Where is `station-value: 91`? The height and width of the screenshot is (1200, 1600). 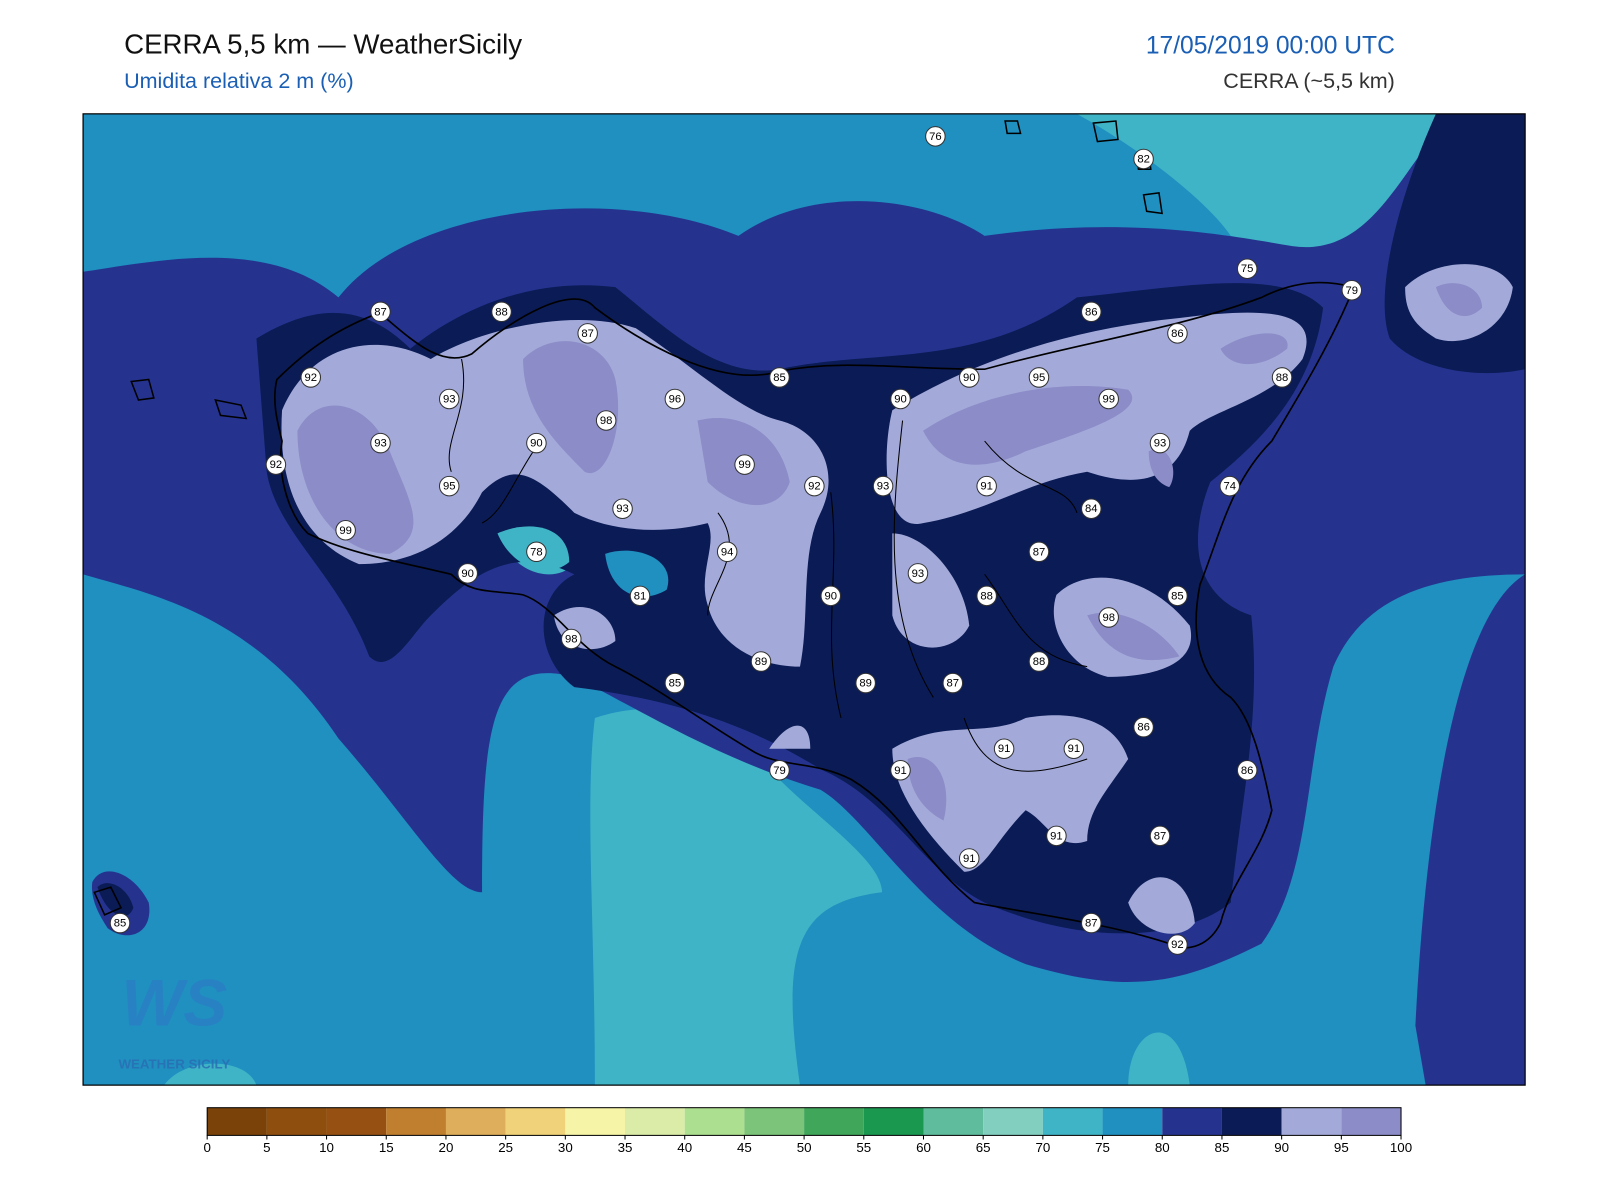
station-value: 91 is located at coordinates (1056, 836).